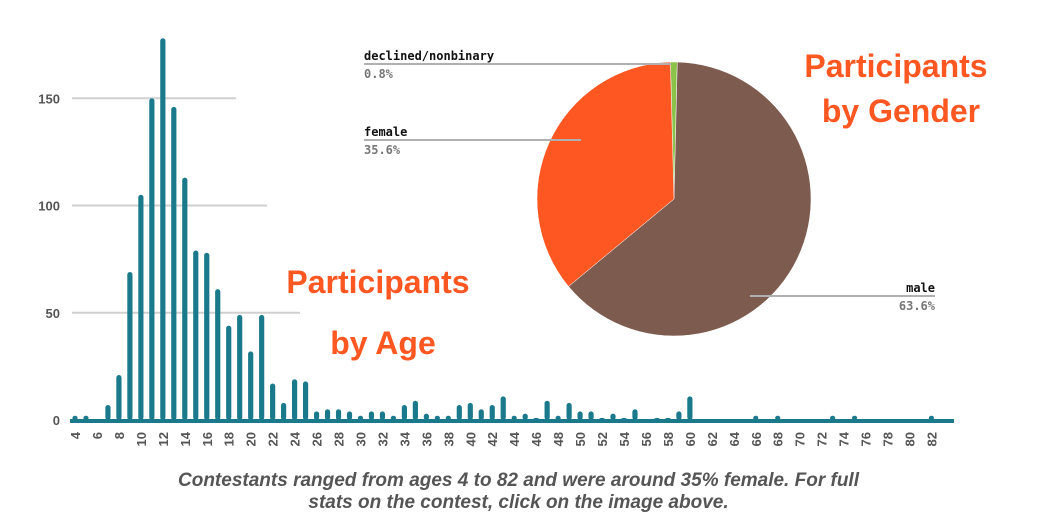 The width and height of the screenshot is (1037, 524). Describe the element at coordinates (49, 98) in the screenshot. I see `y-tick-label: 150` at that location.